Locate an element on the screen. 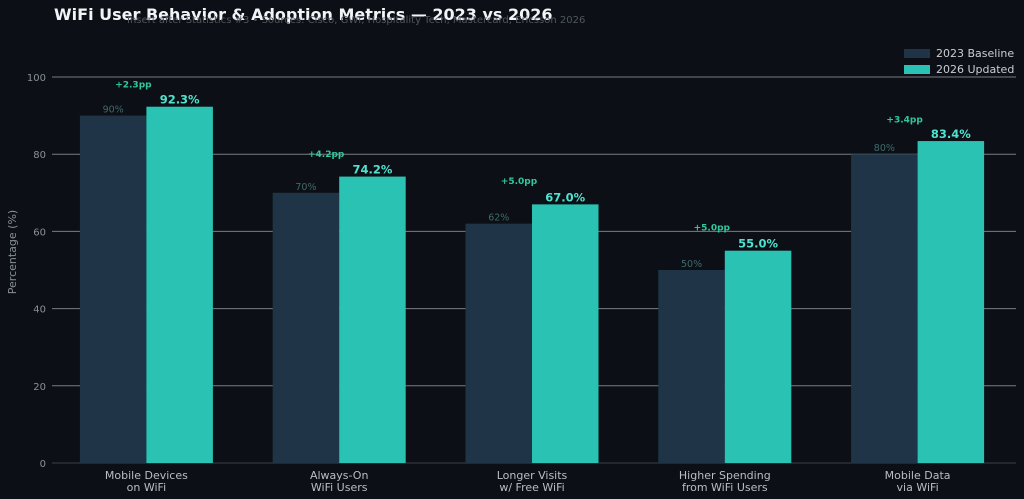 This screenshot has width=1024, height=499. delta-annotation: +3.4pp is located at coordinates (904, 120).